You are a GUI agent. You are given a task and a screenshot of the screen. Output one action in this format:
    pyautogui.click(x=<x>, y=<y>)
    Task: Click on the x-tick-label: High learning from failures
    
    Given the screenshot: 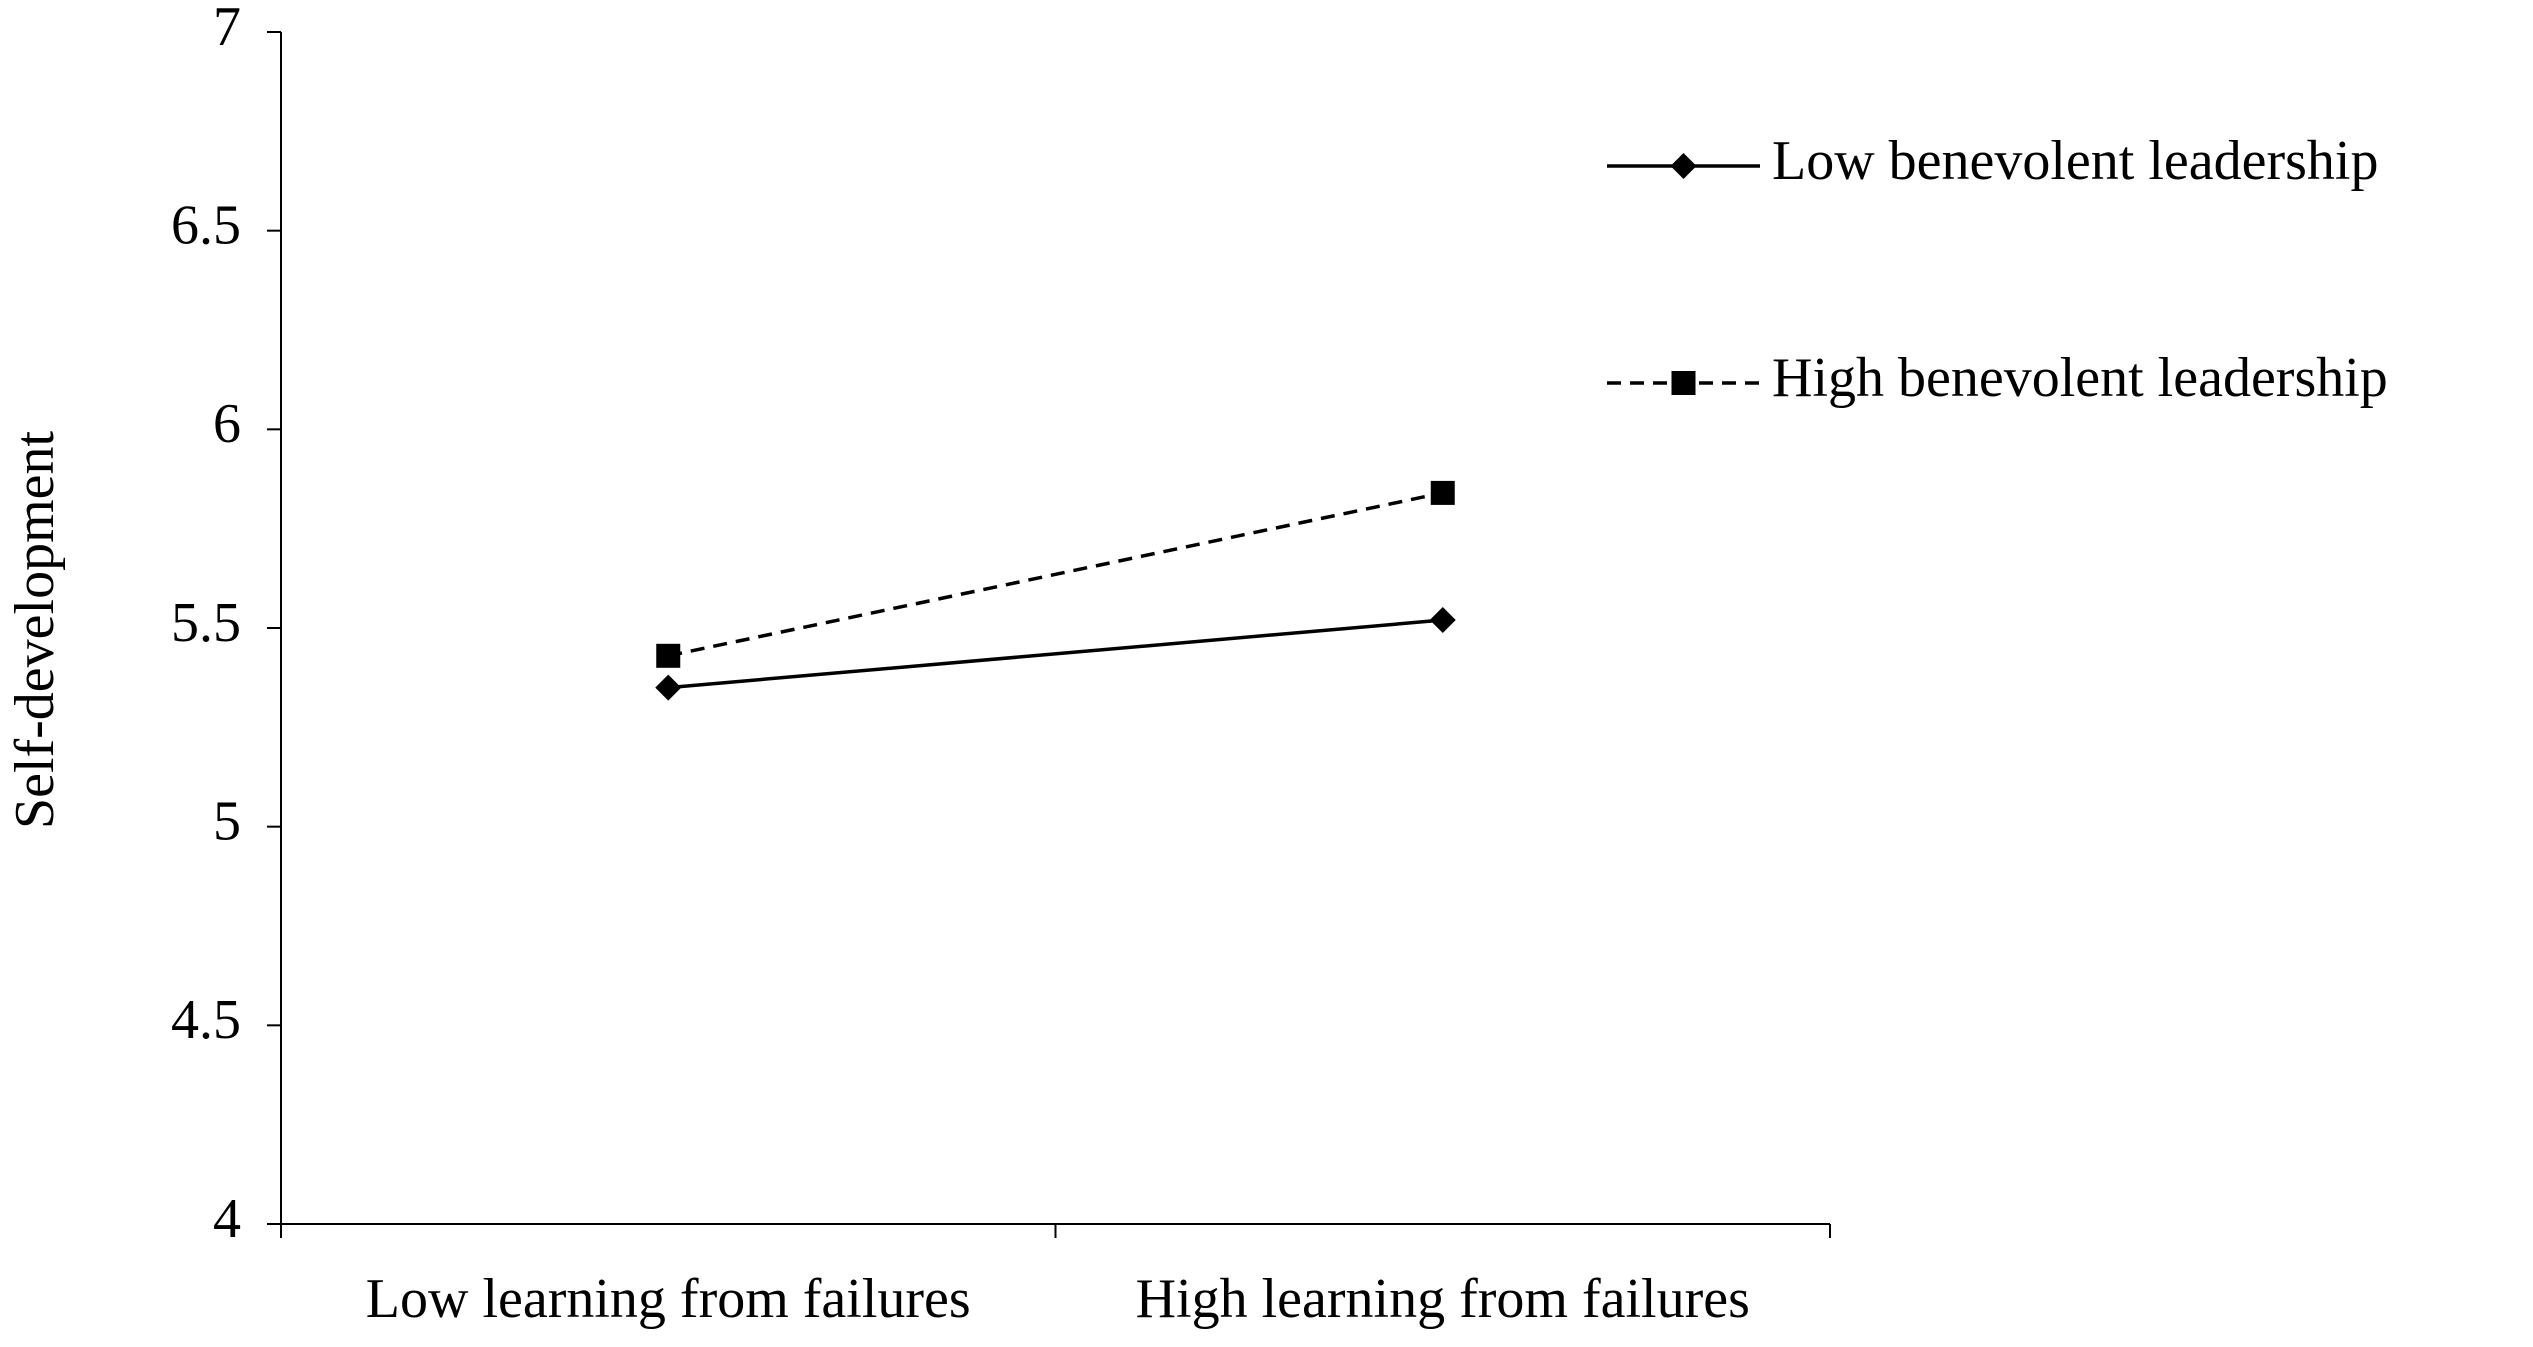 What is the action you would take?
    pyautogui.click(x=1443, y=1299)
    